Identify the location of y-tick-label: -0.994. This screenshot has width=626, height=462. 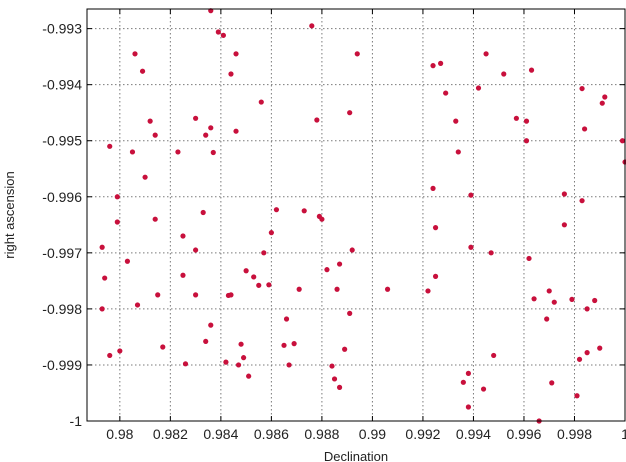
(62, 85).